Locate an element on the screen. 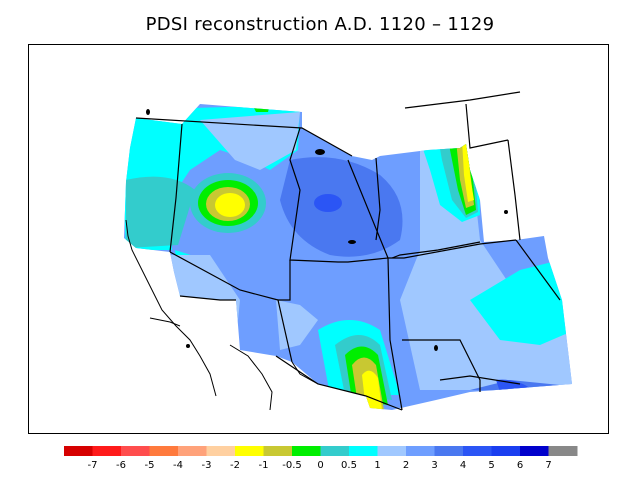 The width and height of the screenshot is (640, 480). colorbar-tick-label: 4 is located at coordinates (463, 465).